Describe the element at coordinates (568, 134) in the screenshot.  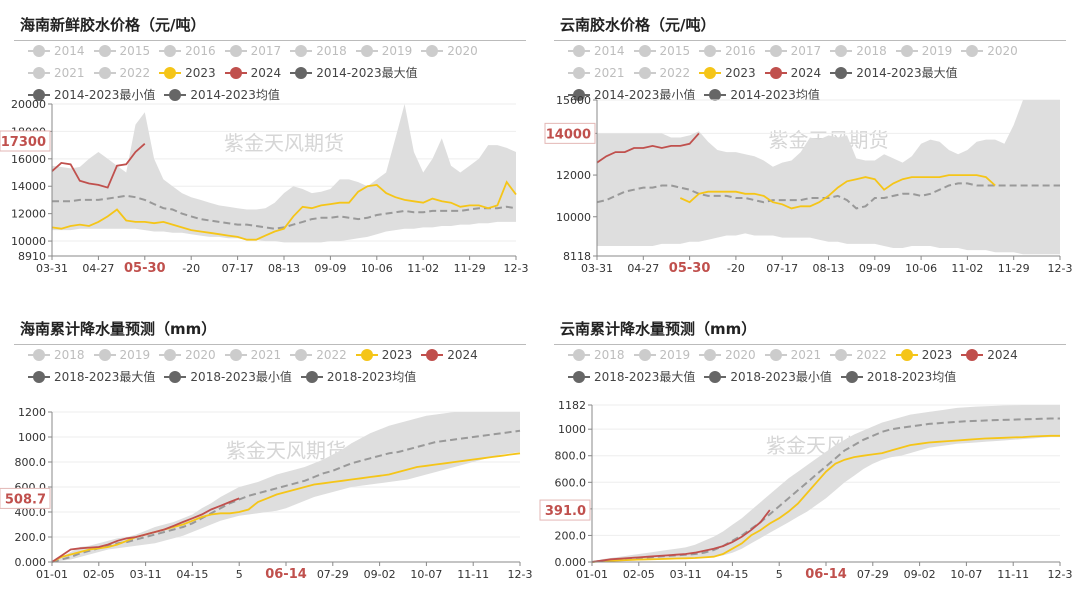
I see `y-highlight-label: 14000` at that location.